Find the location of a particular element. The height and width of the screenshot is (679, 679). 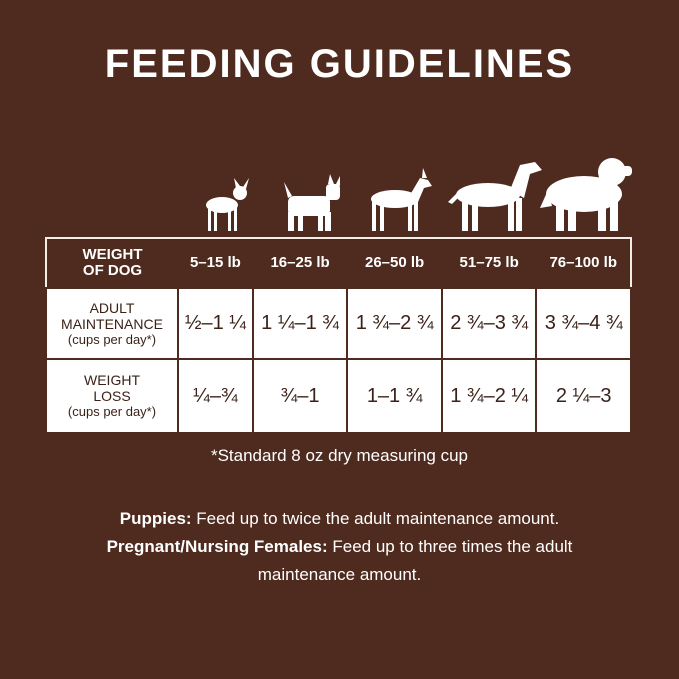

dog-silhouettes is located at coordinates (419, 194).